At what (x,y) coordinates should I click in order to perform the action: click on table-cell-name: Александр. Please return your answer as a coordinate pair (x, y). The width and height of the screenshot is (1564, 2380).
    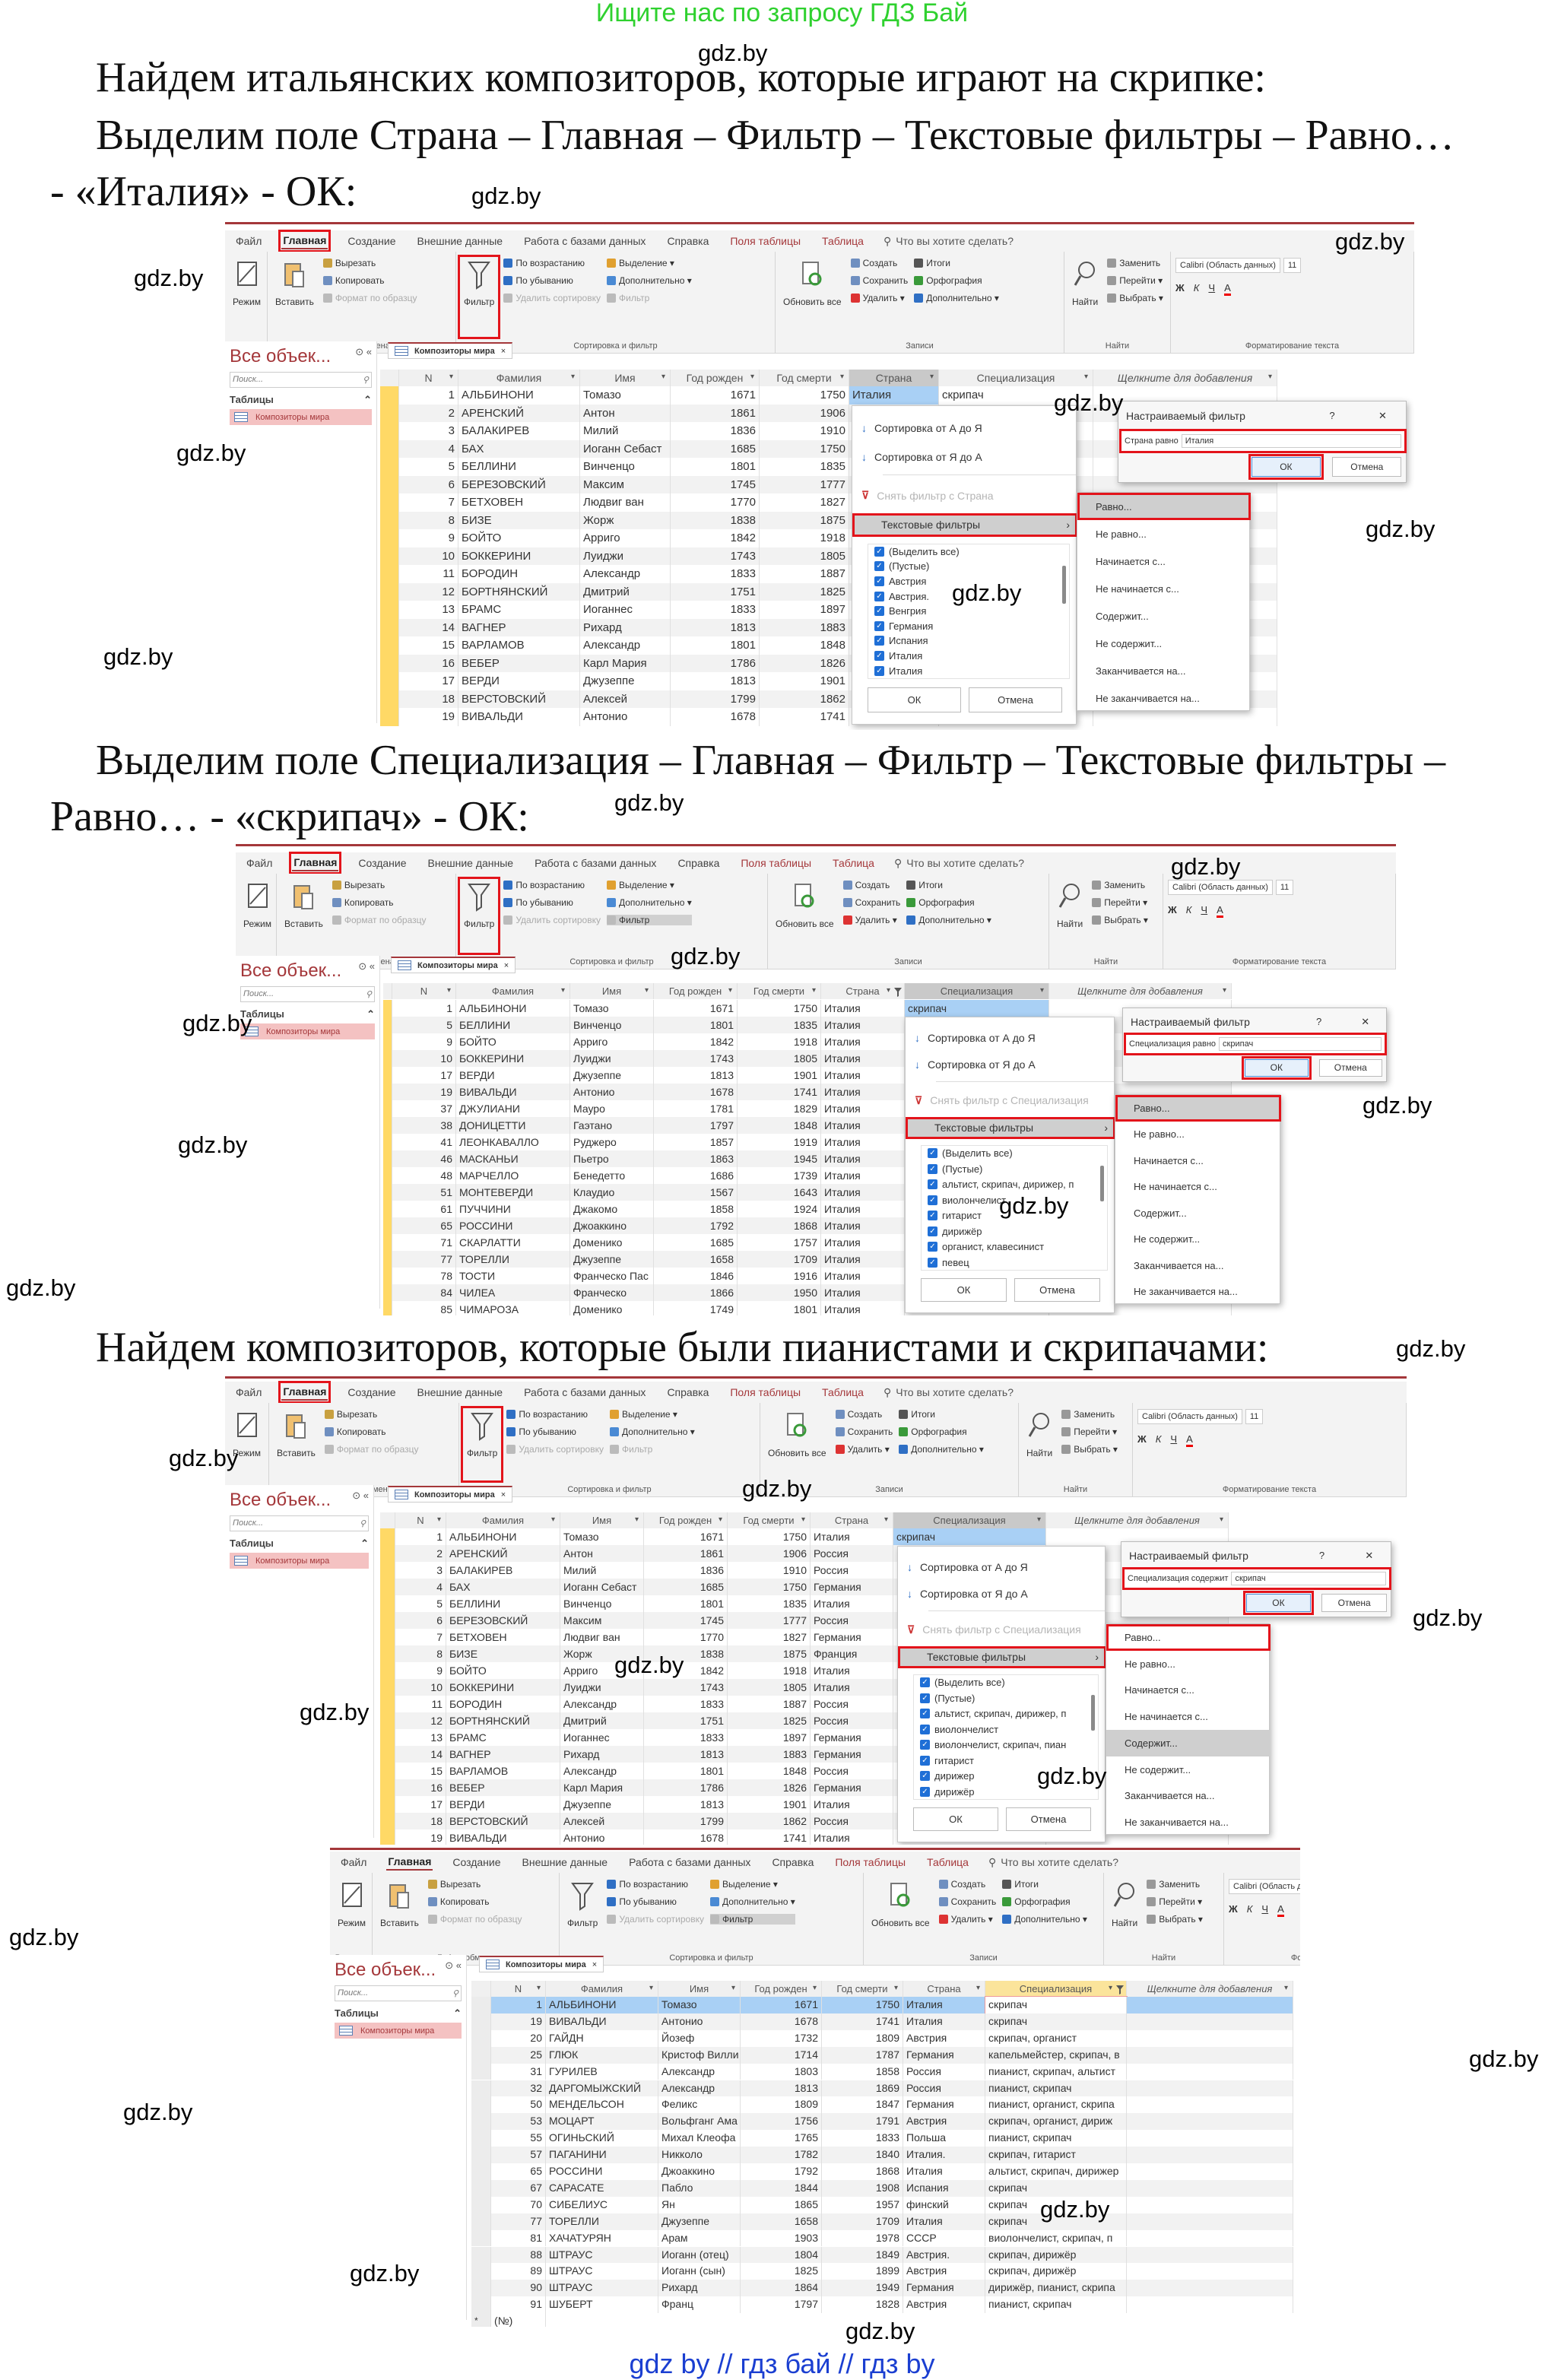
    Looking at the image, I should click on (602, 1704).